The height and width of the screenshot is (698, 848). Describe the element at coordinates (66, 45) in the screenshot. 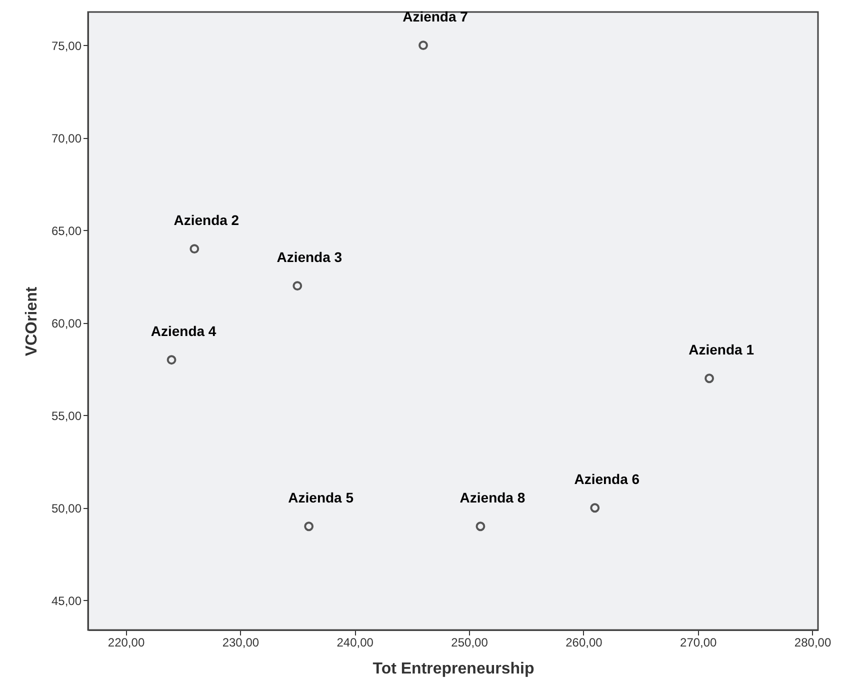

I see `y-tick-label: 75,00` at that location.